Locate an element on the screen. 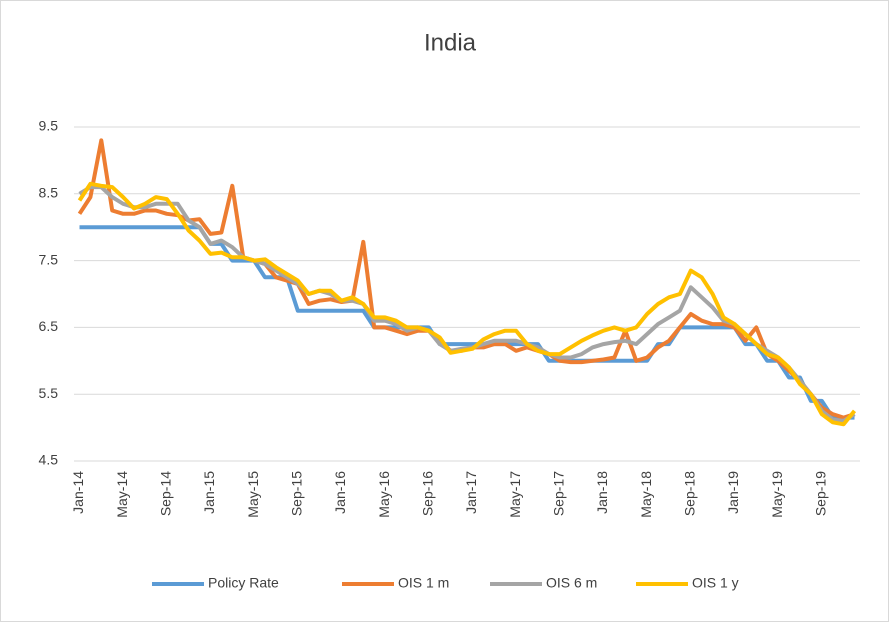  x-tick-label: Jan-19 is located at coordinates (733, 492).